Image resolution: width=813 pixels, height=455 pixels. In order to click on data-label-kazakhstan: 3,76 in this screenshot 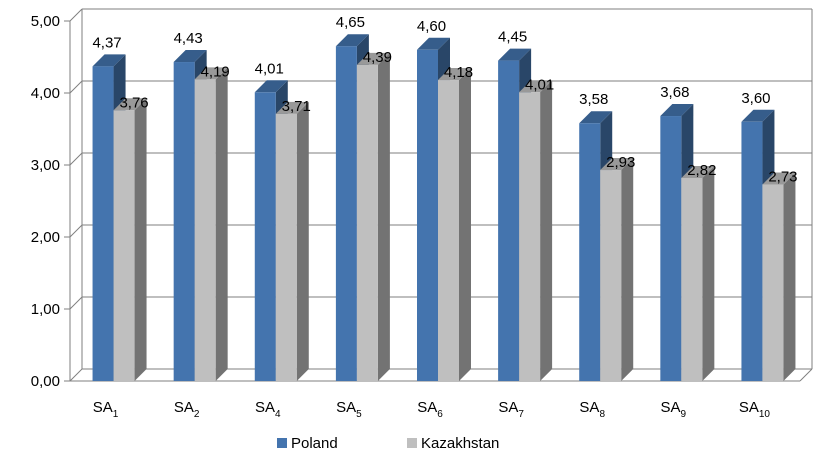, I will do `click(133, 102)`.